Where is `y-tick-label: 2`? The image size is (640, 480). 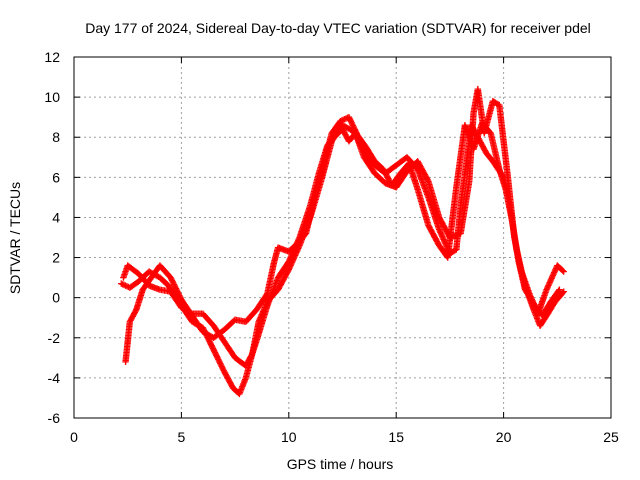
y-tick-label: 2 is located at coordinates (56, 258).